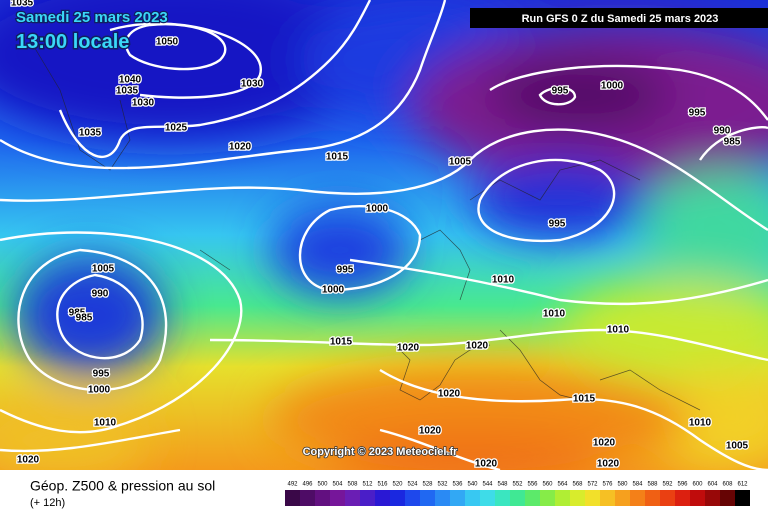 The image size is (768, 512). Describe the element at coordinates (472, 485) in the screenshot. I see `legend-label: 540` at that location.